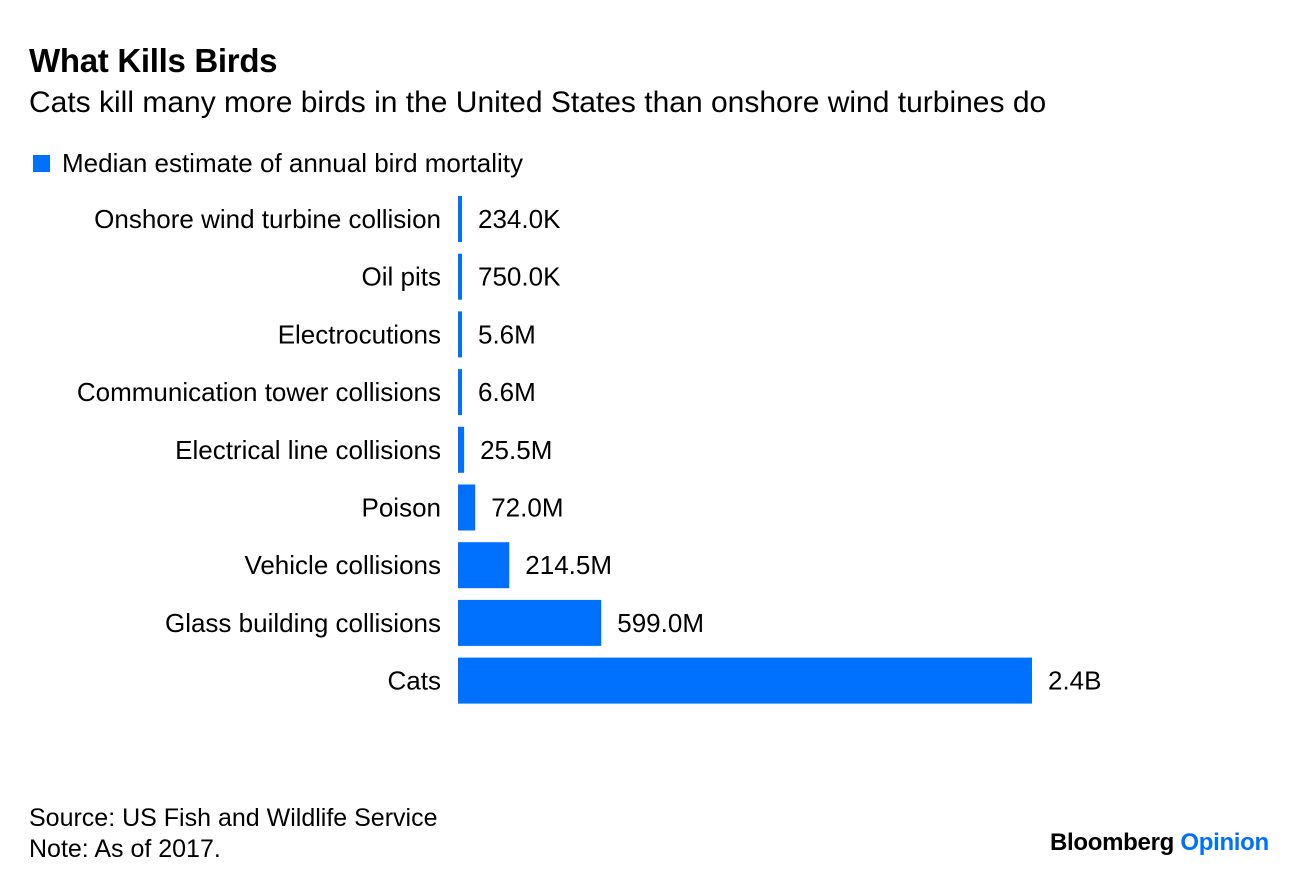 The width and height of the screenshot is (1296, 888). What do you see at coordinates (125, 849) in the screenshot?
I see `note-text: Note: As of 2017.` at bounding box center [125, 849].